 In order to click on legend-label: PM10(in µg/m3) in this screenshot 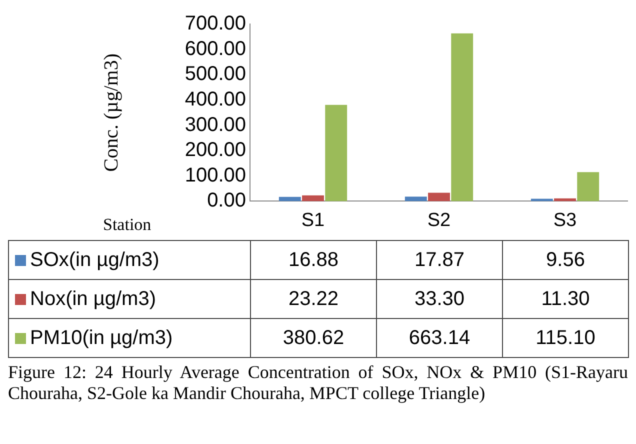, I will do `click(101, 337)`.